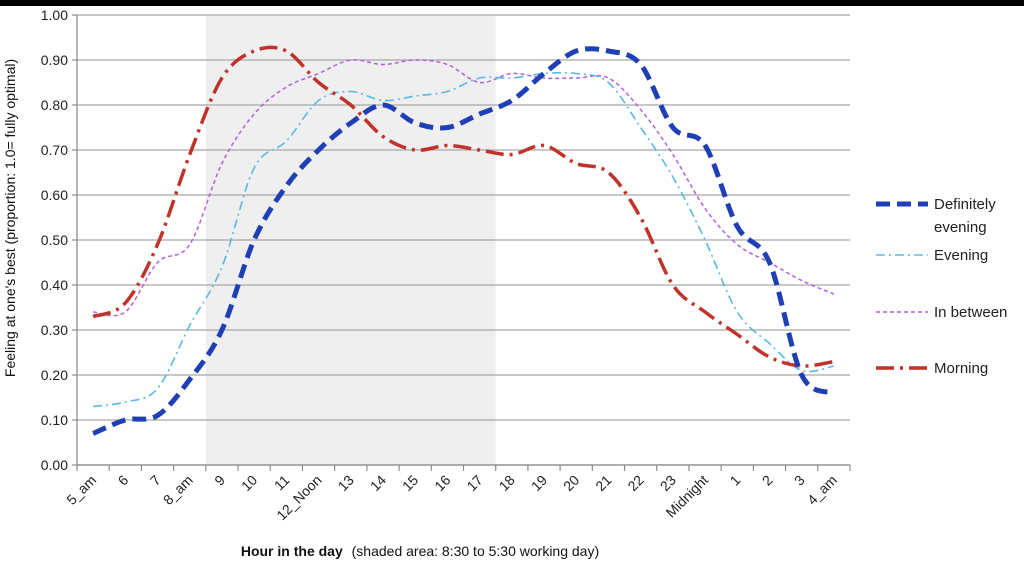 The image size is (1024, 567). Describe the element at coordinates (378, 483) in the screenshot. I see `x-tick-label: 14` at that location.